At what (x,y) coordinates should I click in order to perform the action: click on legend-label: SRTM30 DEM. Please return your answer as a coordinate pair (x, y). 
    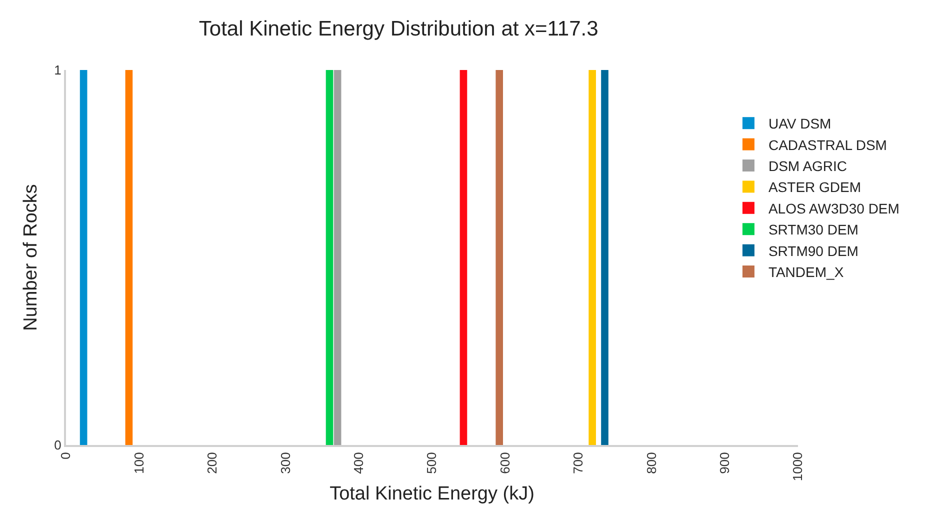
    Looking at the image, I should click on (813, 230).